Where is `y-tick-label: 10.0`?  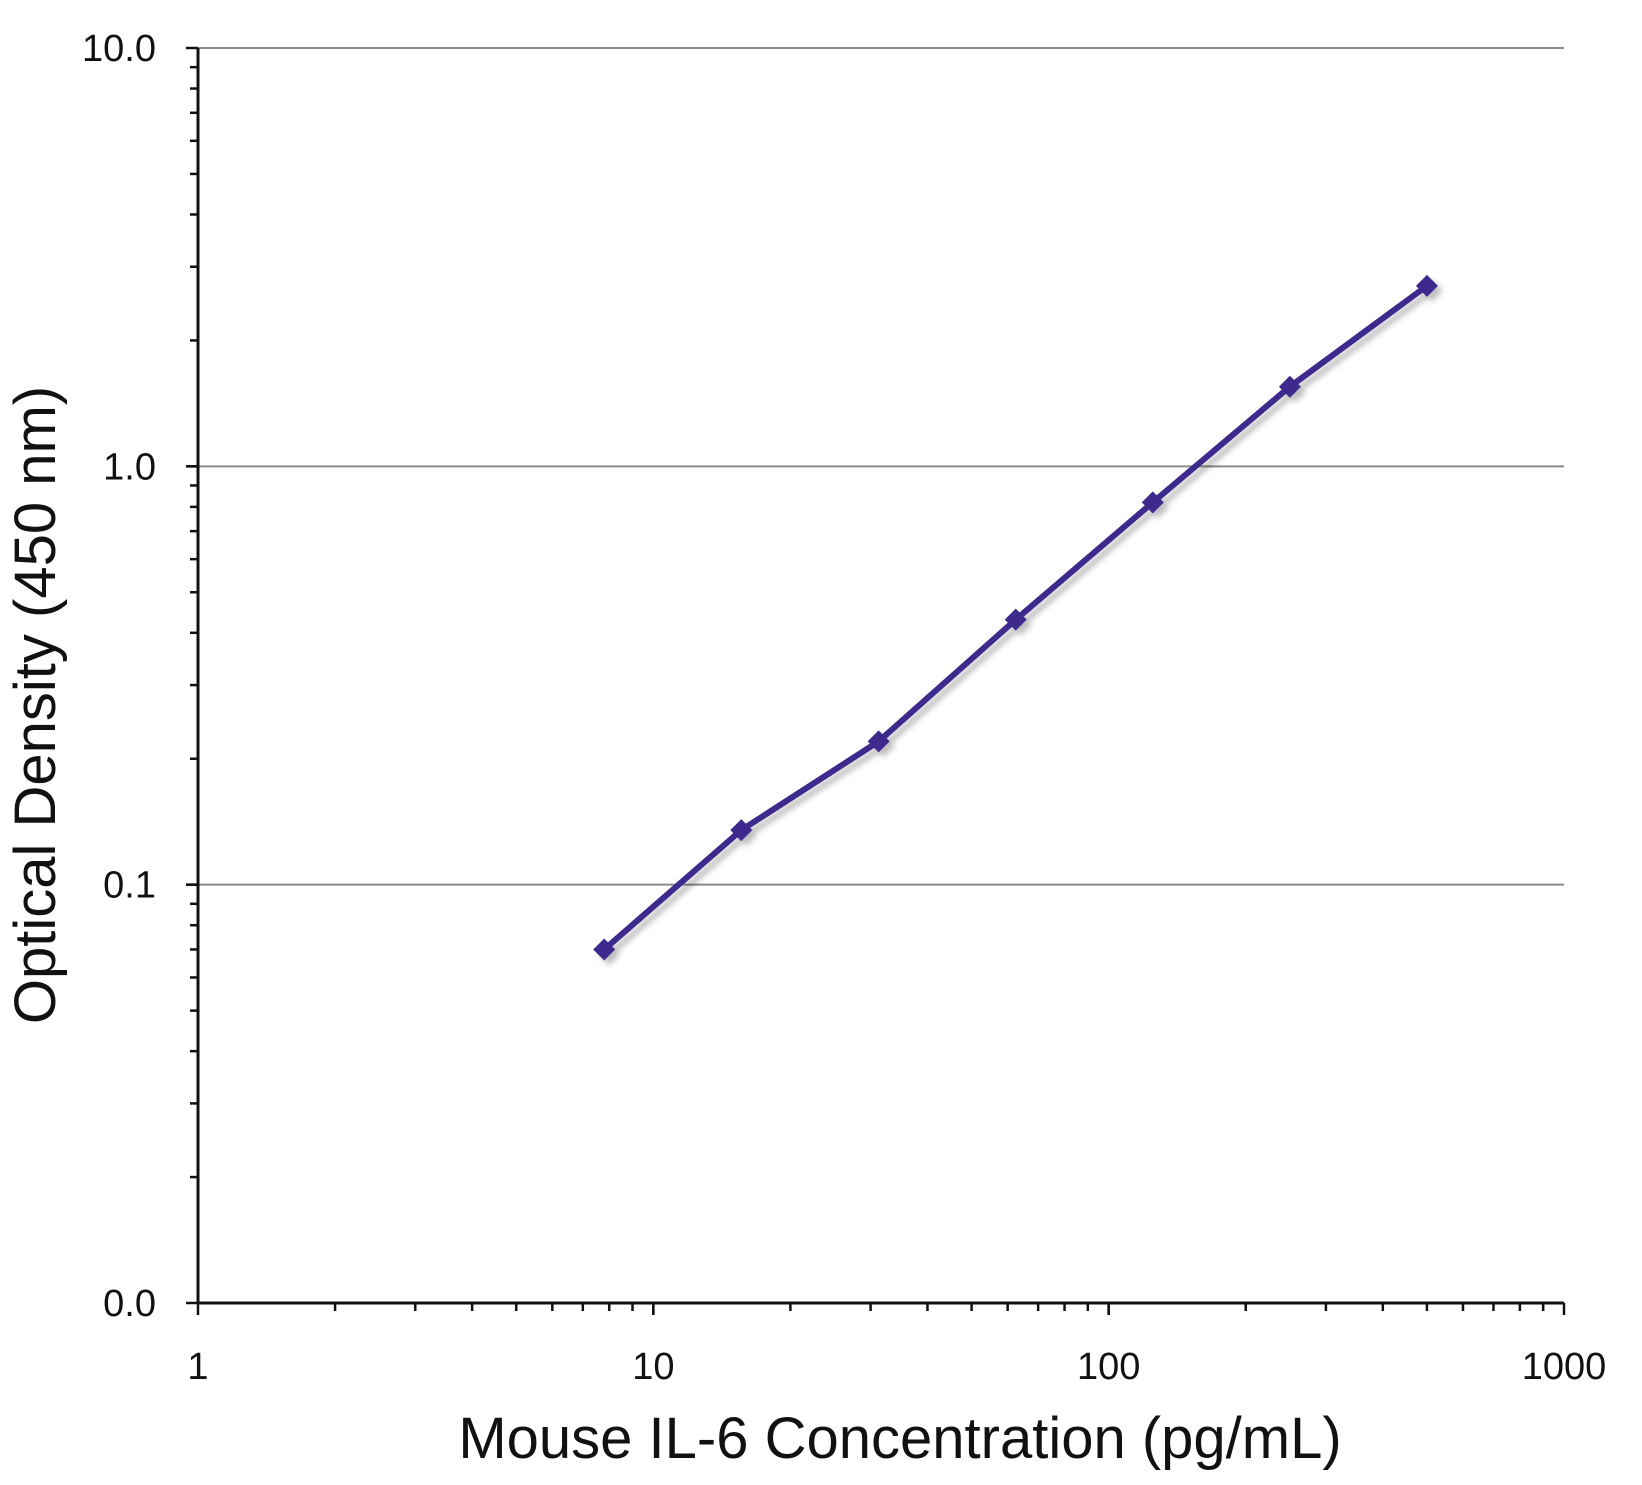
y-tick-label: 10.0 is located at coordinates (119, 49).